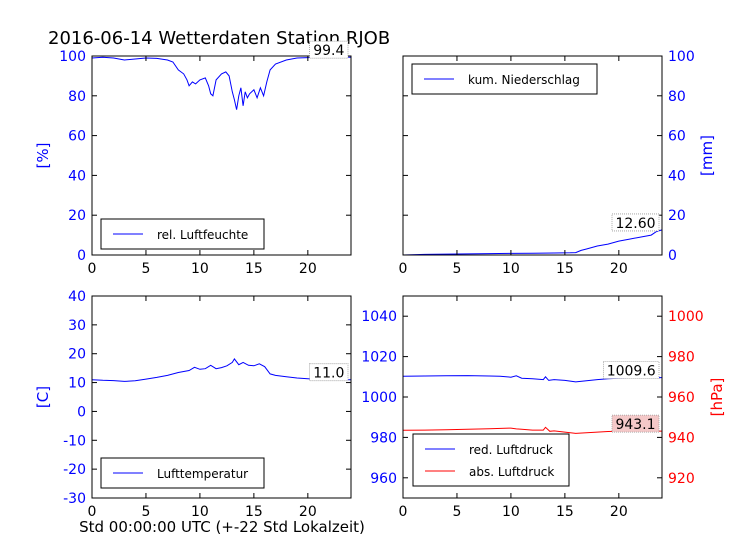 Image resolution: width=736 pixels, height=552 pixels. I want to click on legend-label: rel. Luftfeuchte, so click(202, 235).